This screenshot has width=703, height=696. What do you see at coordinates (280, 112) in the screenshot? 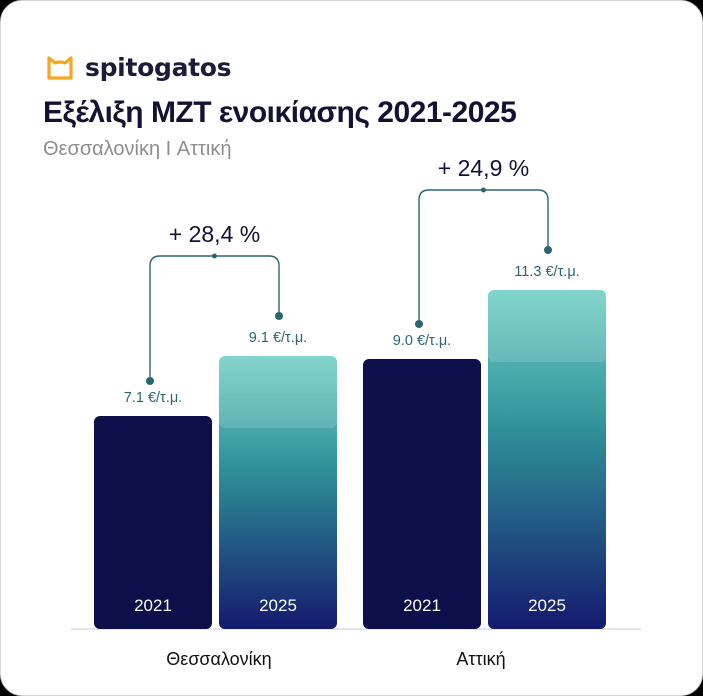
I see `chart-title: Εξέλιξη ΜΖΤ ενοικίασης 2021-2025` at bounding box center [280, 112].